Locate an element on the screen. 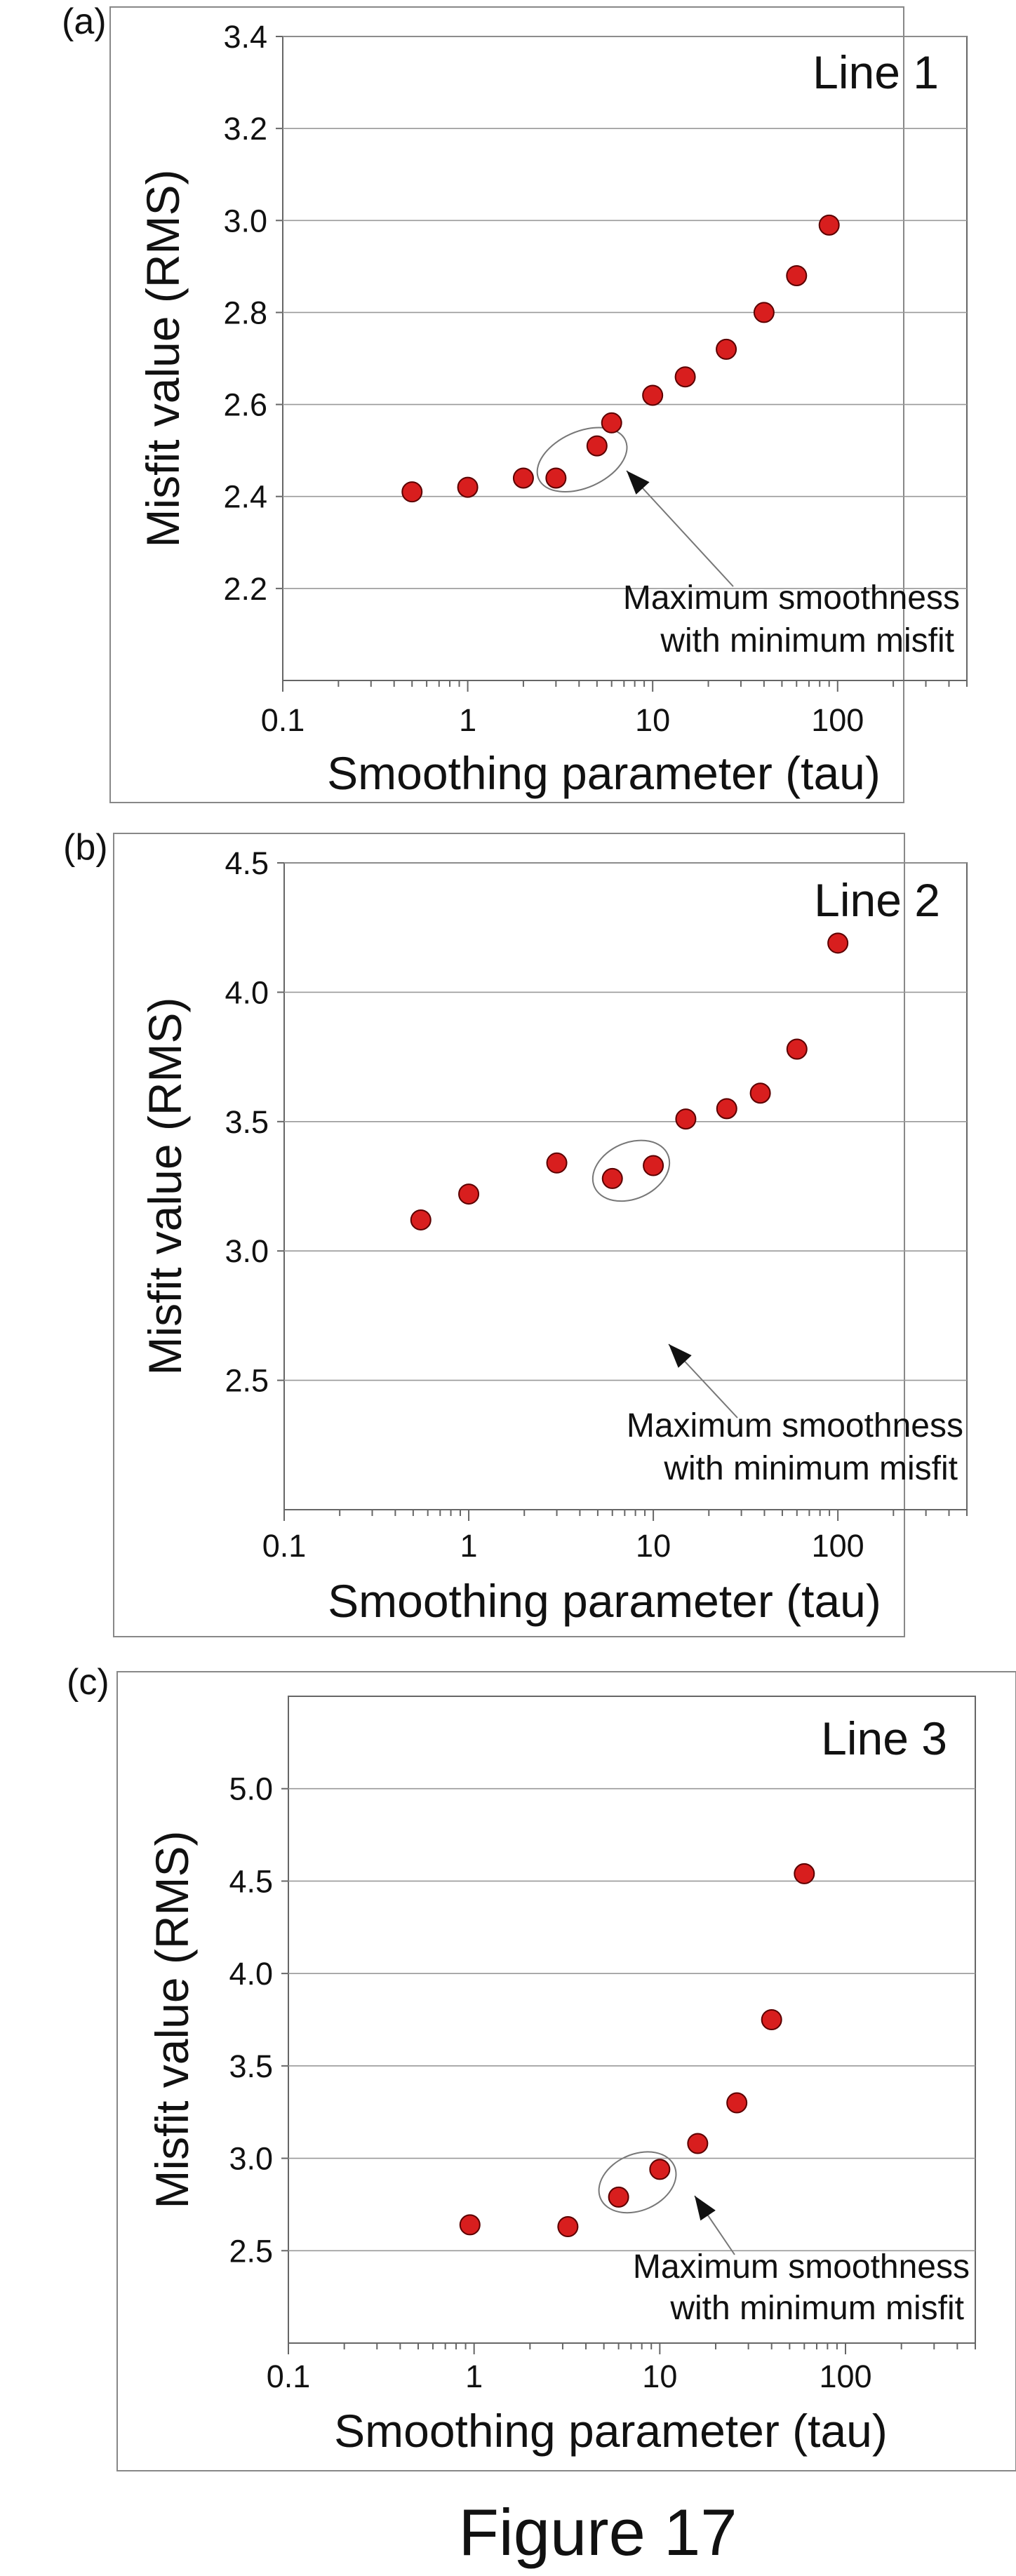 Image resolution: width=1016 pixels, height=2576 pixels. chart-title: Line 3 is located at coordinates (884, 1738).